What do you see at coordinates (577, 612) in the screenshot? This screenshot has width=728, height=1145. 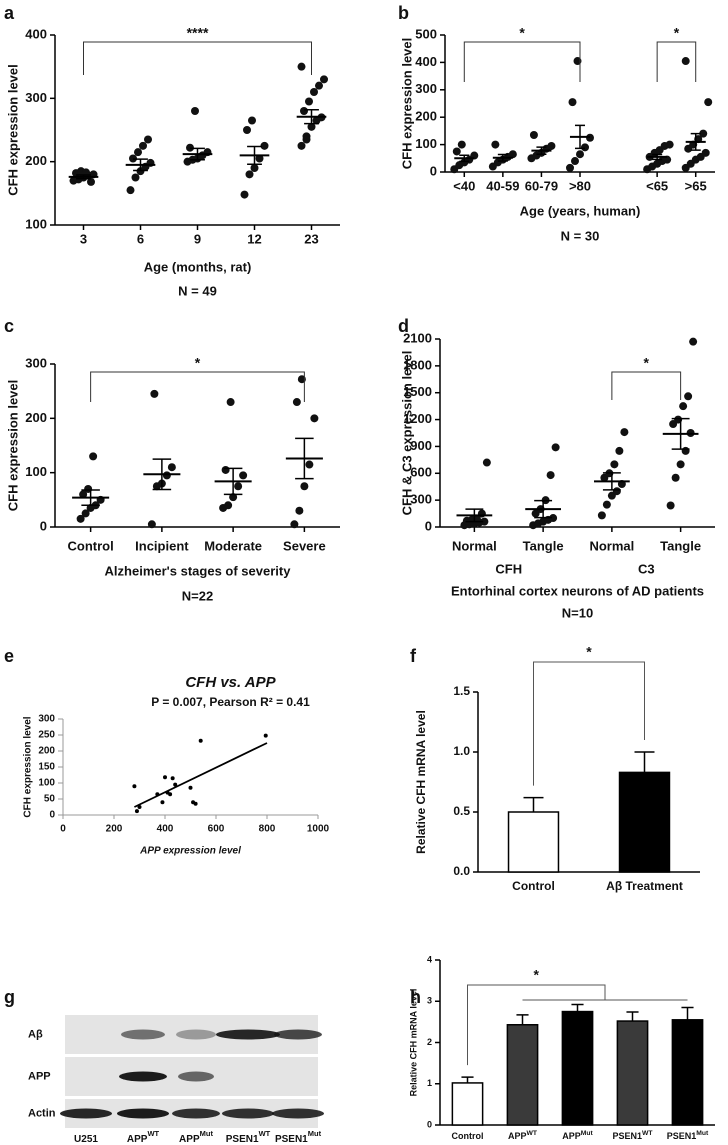 I see `sample-size: N=10` at bounding box center [577, 612].